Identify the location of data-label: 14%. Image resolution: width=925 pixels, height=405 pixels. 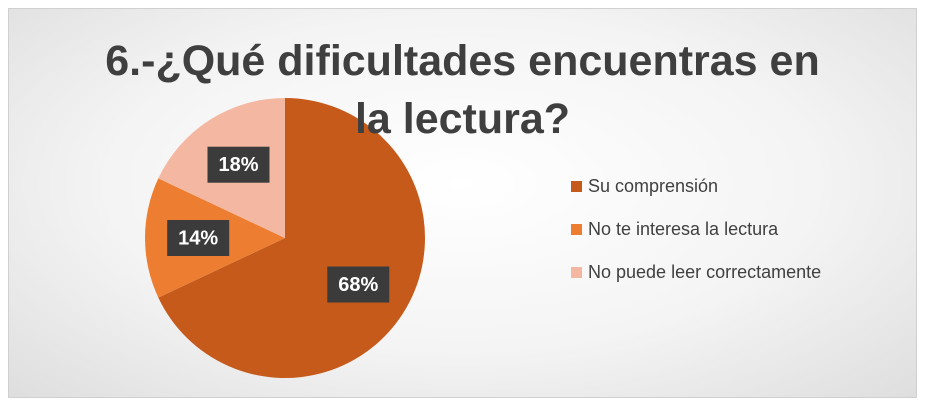
(198, 238).